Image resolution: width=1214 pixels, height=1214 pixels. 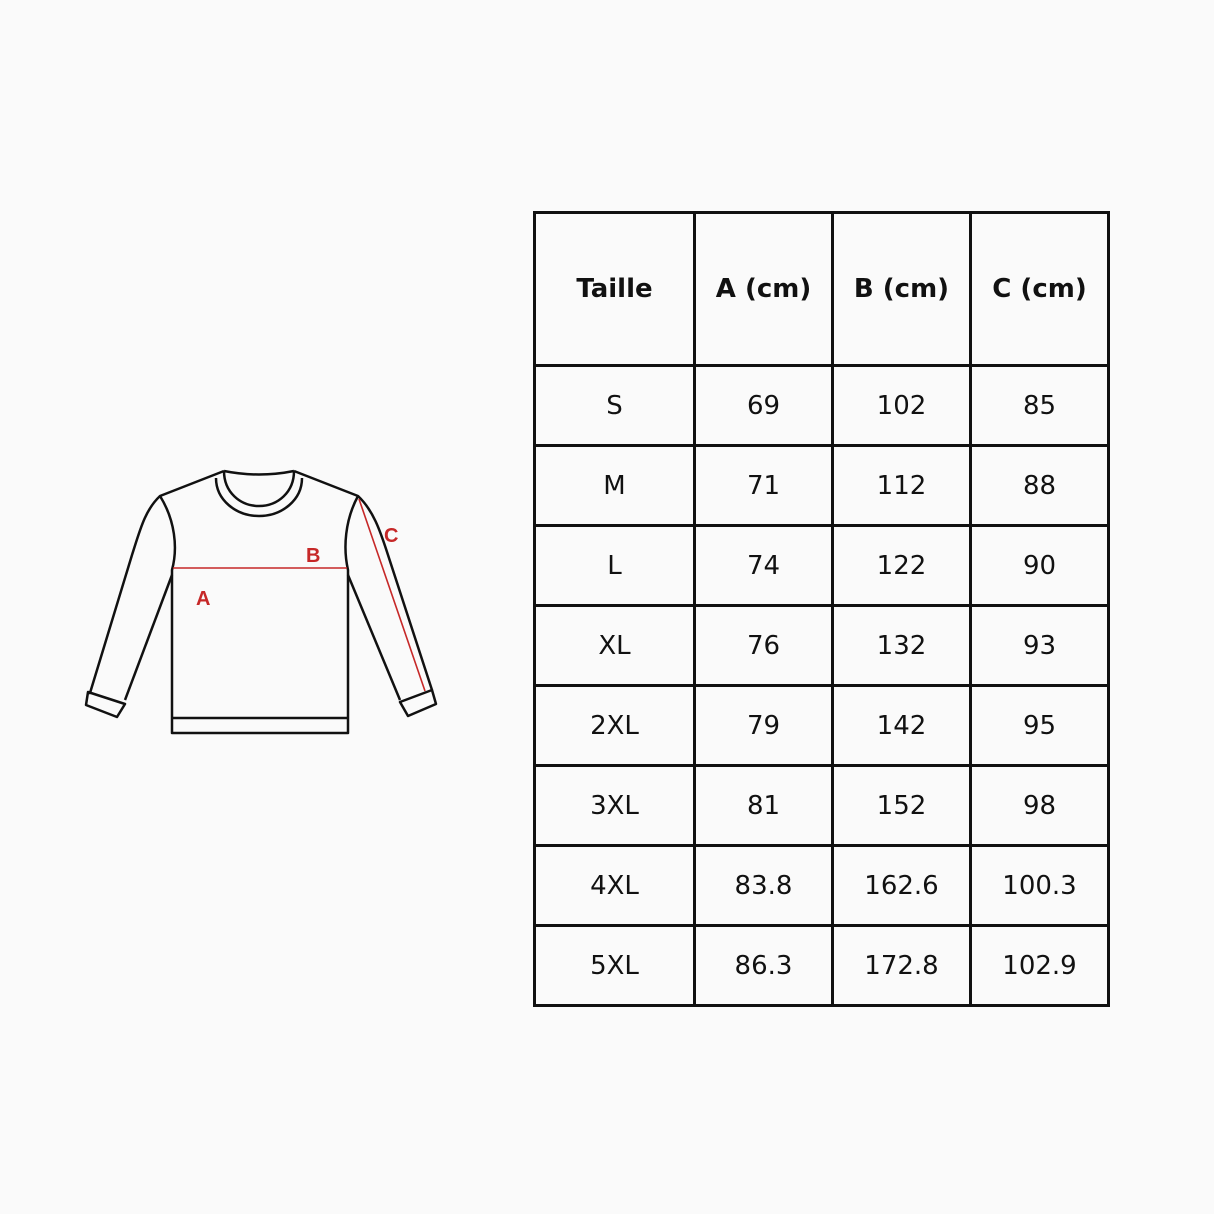 I want to click on cell-size: 3XL, so click(x=614, y=805).